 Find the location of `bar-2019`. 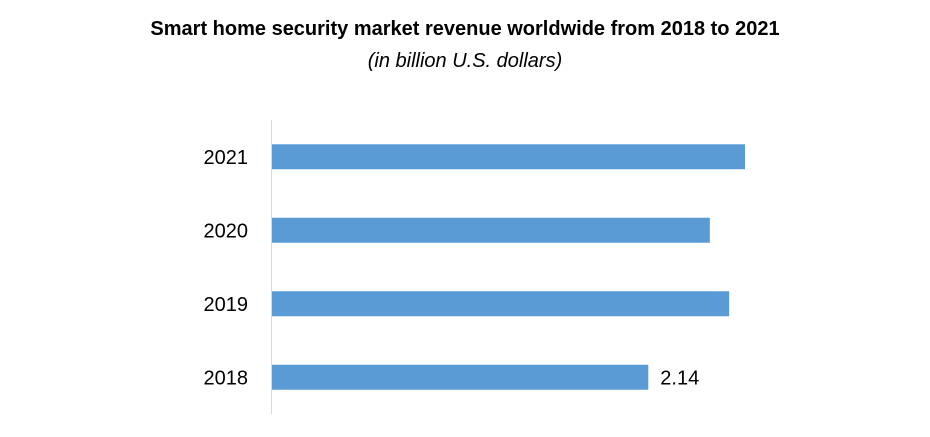

bar-2019 is located at coordinates (501, 304).